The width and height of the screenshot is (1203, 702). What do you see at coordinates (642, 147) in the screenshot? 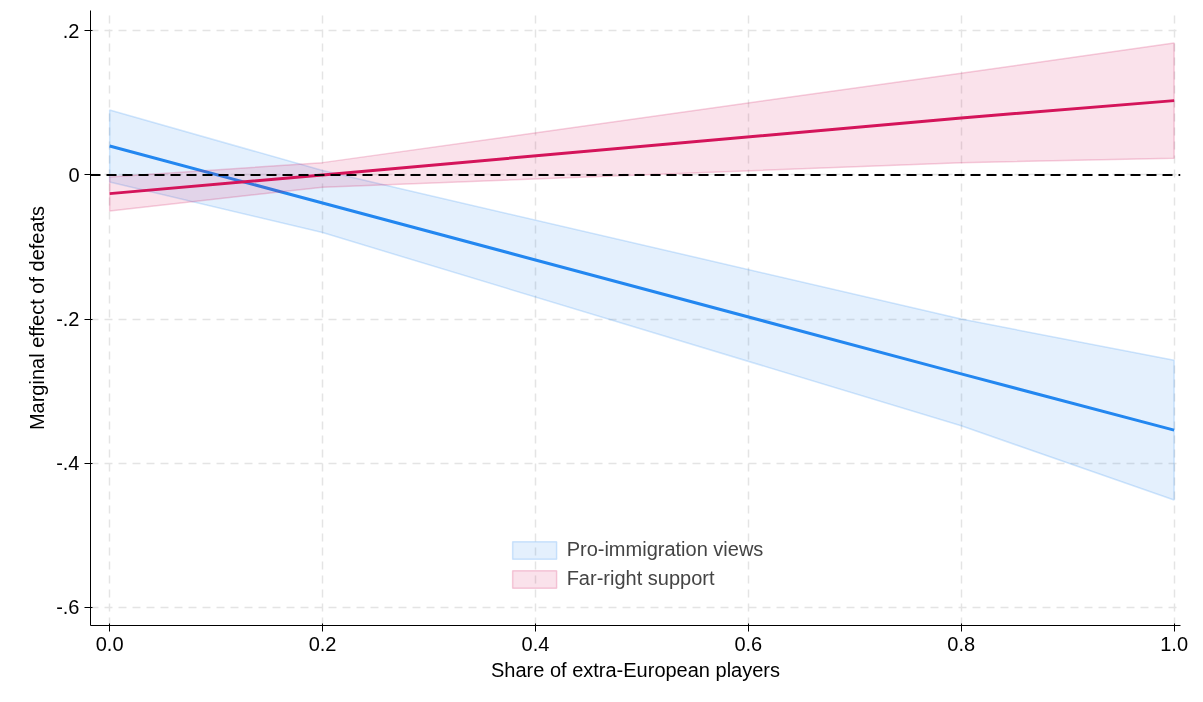
I see `line-series` at bounding box center [642, 147].